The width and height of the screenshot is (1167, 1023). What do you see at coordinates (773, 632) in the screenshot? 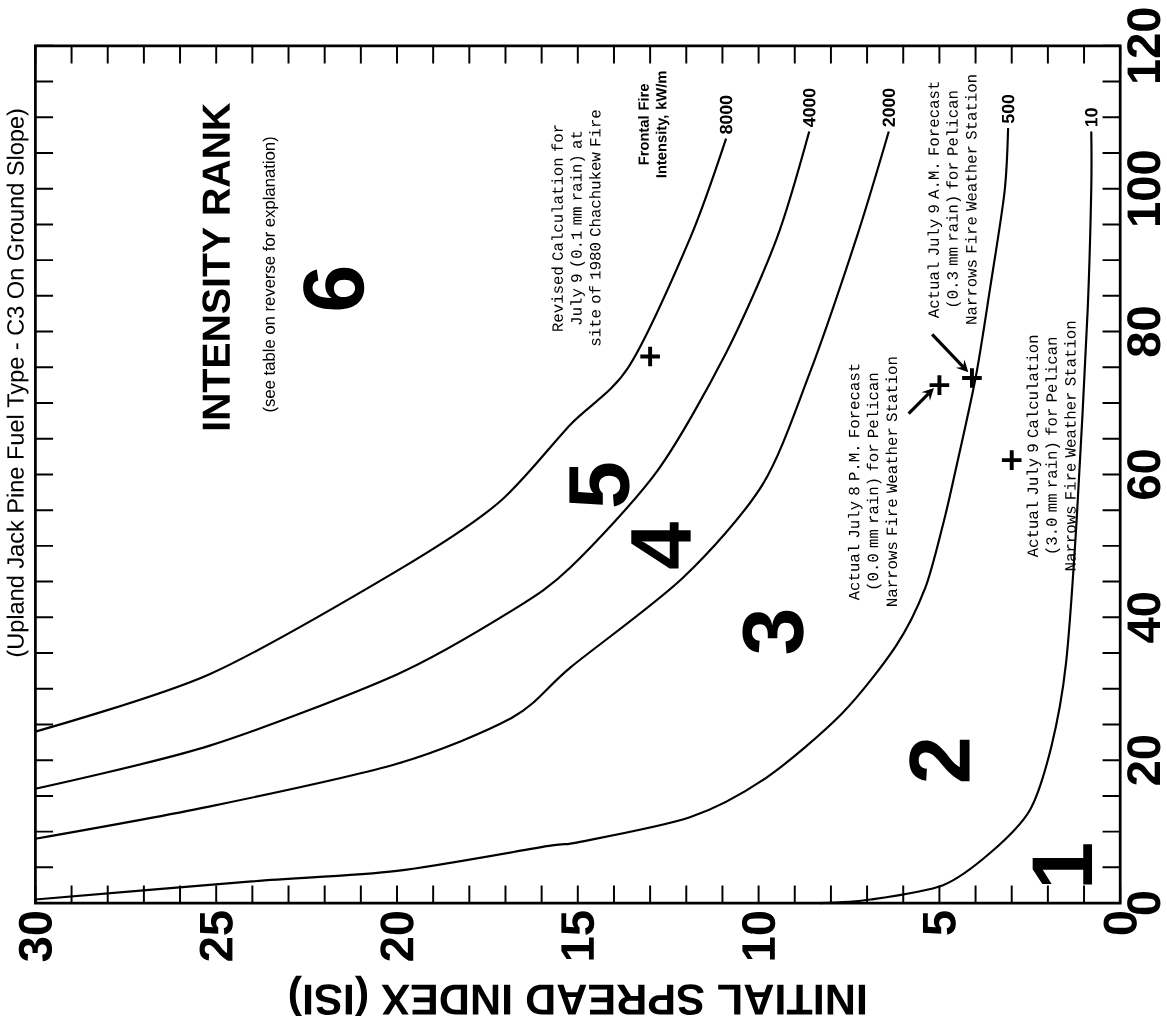
I see `annotation: 3` at bounding box center [773, 632].